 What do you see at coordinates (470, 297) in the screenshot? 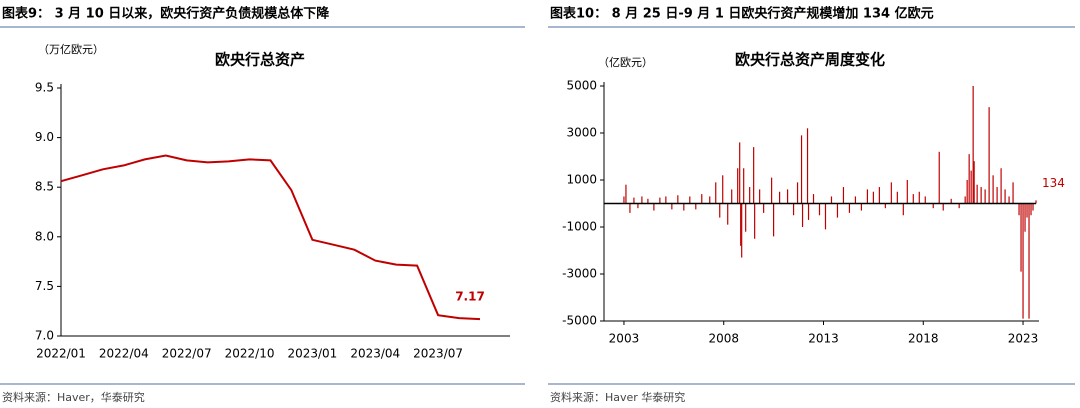
I see `last-value-label: 7.17` at bounding box center [470, 297].